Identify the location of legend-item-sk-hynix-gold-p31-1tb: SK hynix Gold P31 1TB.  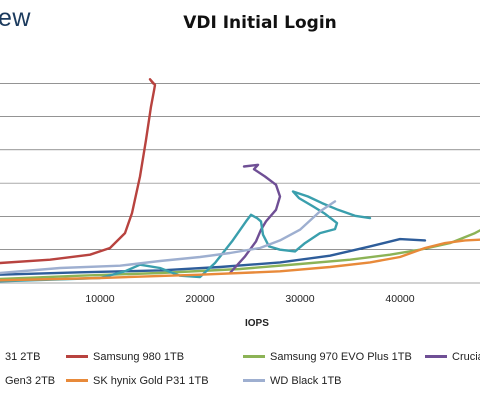
(137, 382).